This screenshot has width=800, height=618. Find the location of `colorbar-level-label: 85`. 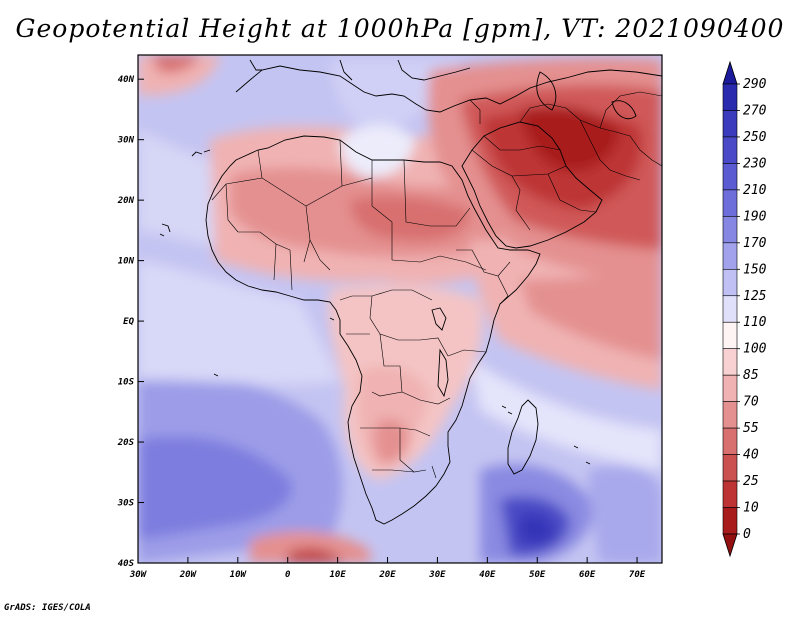

colorbar-level-label: 85 is located at coordinates (751, 375).